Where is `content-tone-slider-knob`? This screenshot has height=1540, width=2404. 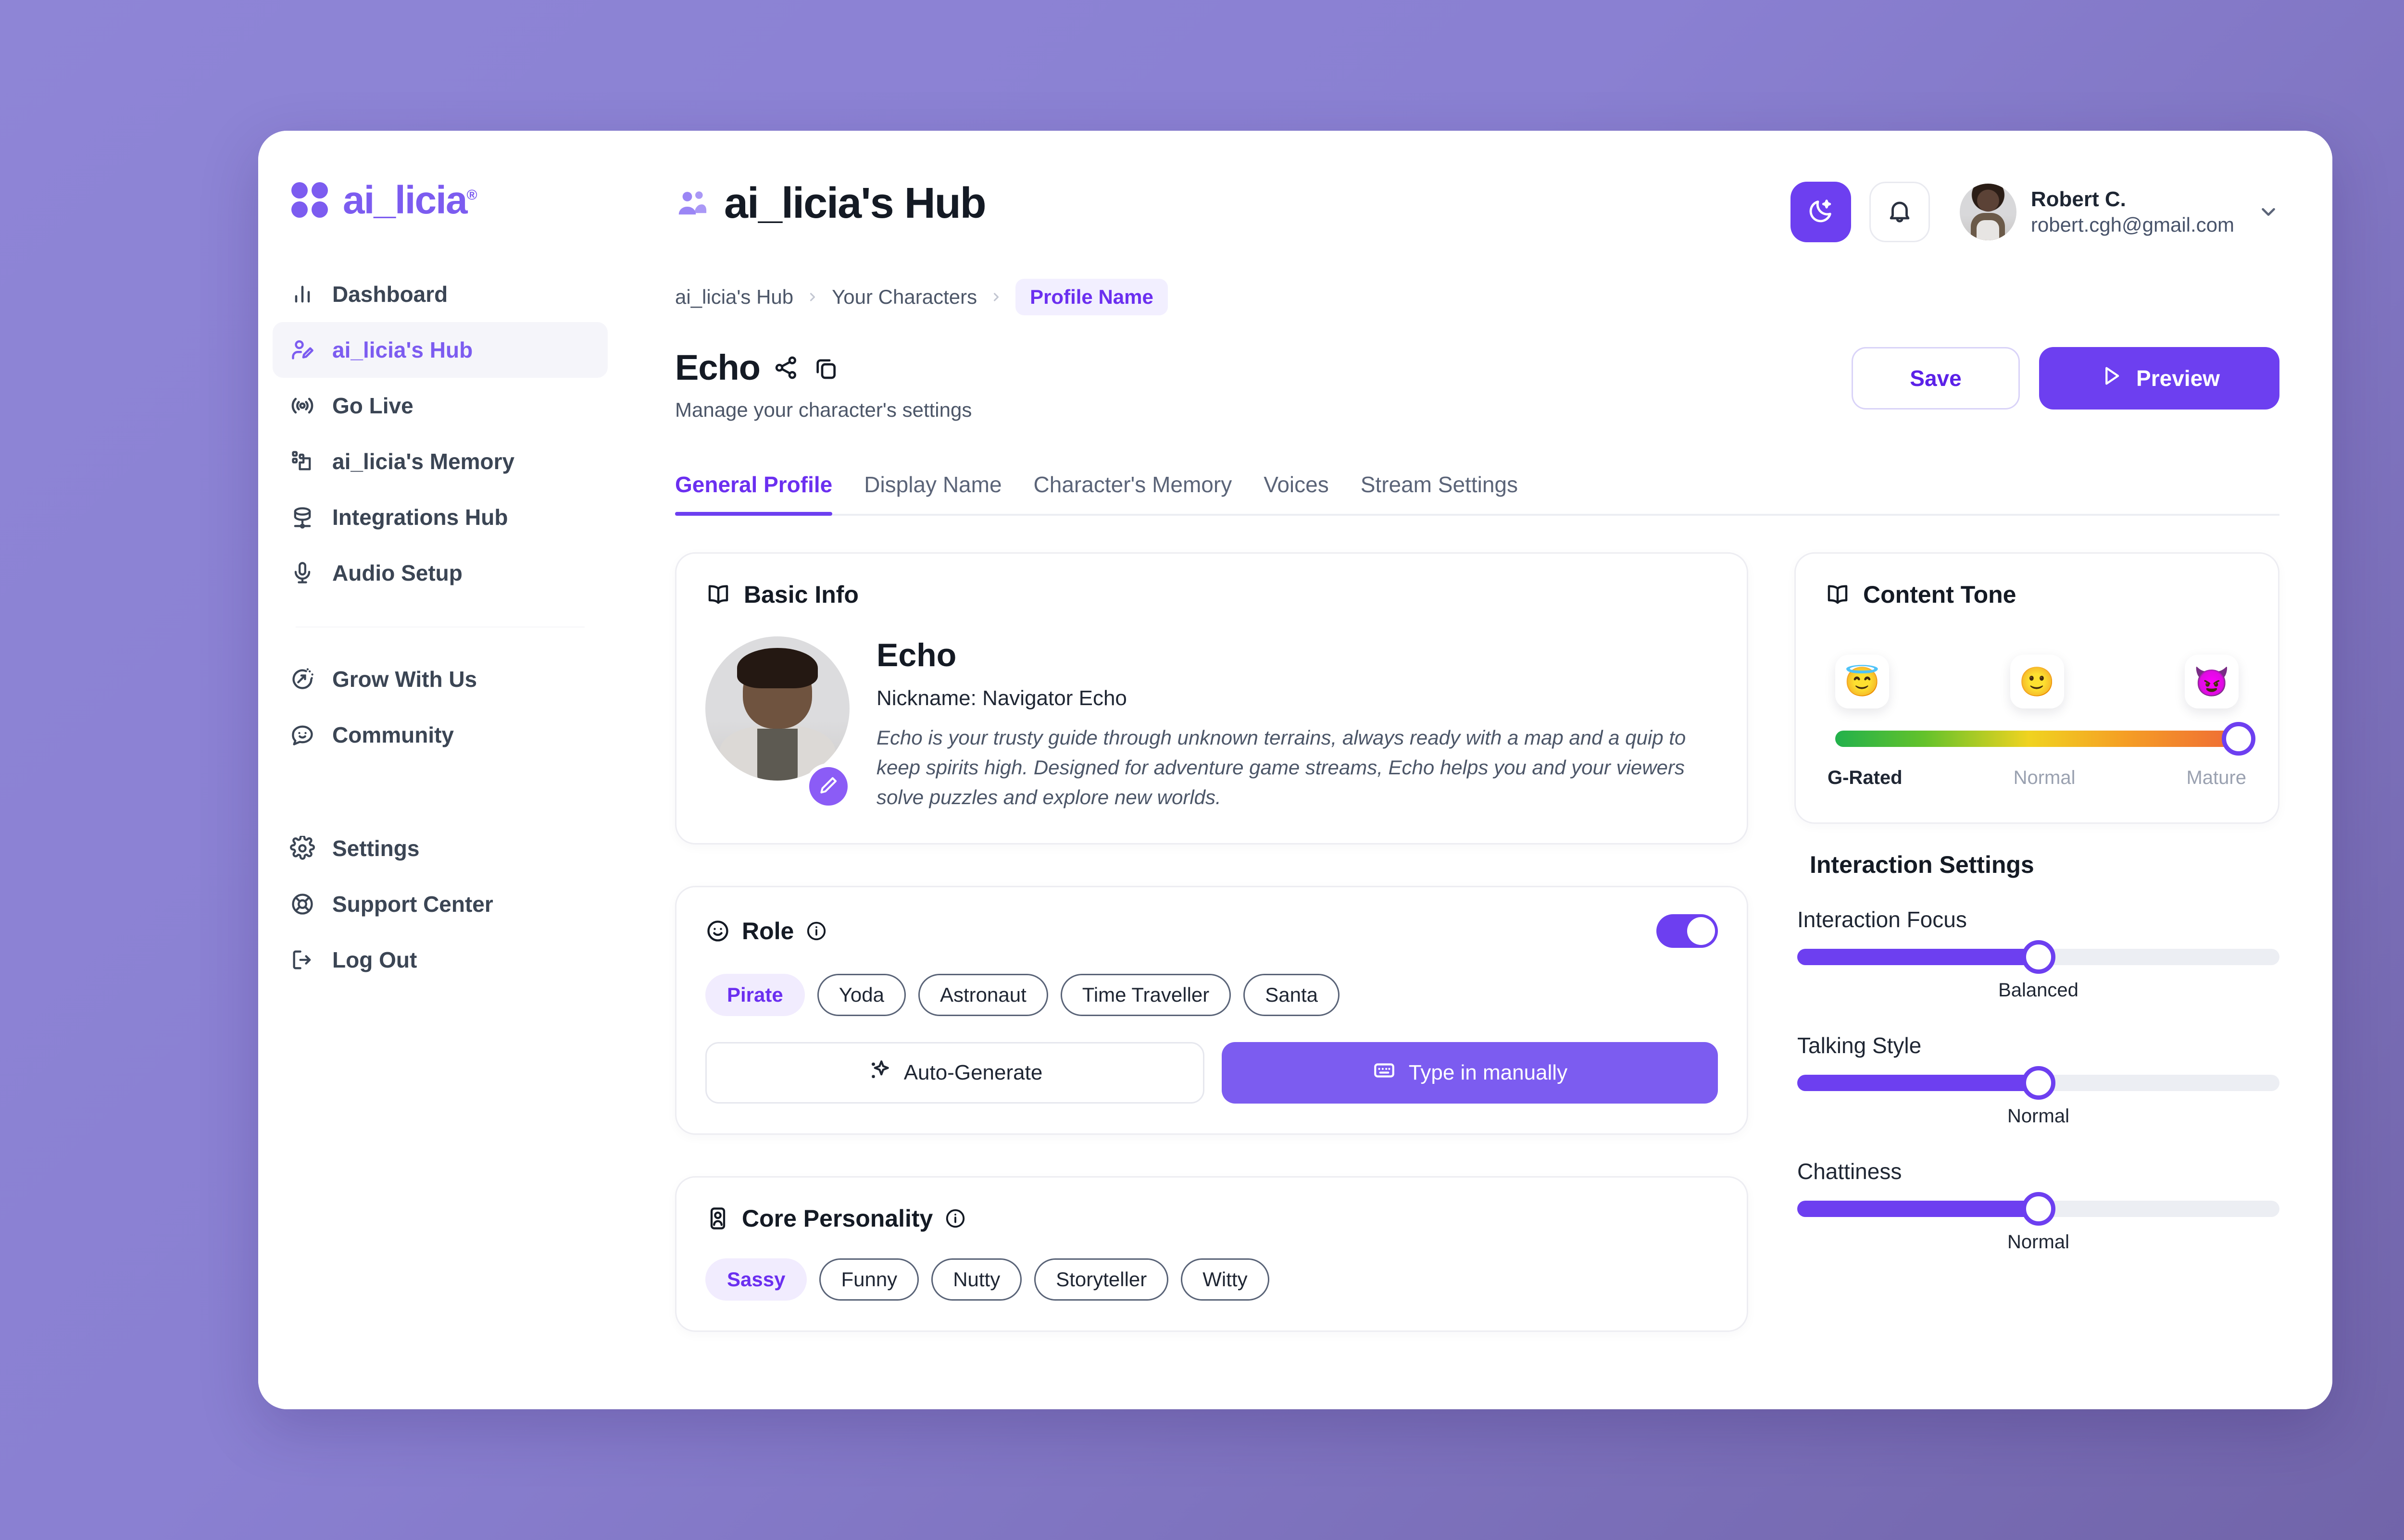
content-tone-slider-knob is located at coordinates (2238, 739).